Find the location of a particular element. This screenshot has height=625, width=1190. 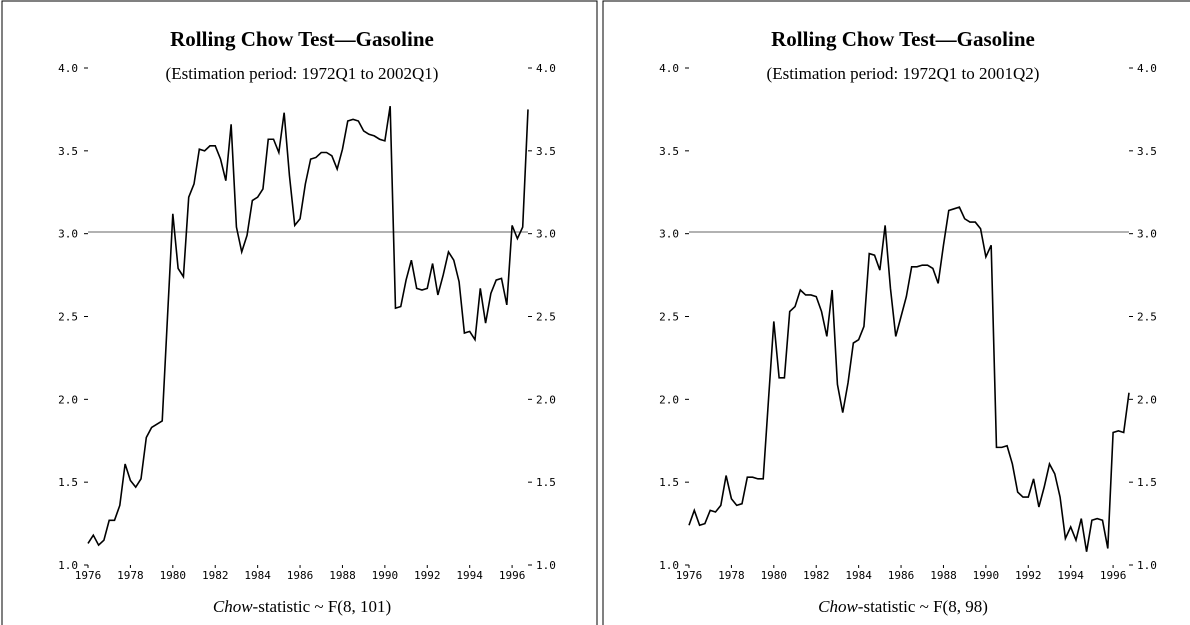

x-axis-label-rest: -statistic ~ F(8, 101) is located at coordinates (322, 606).